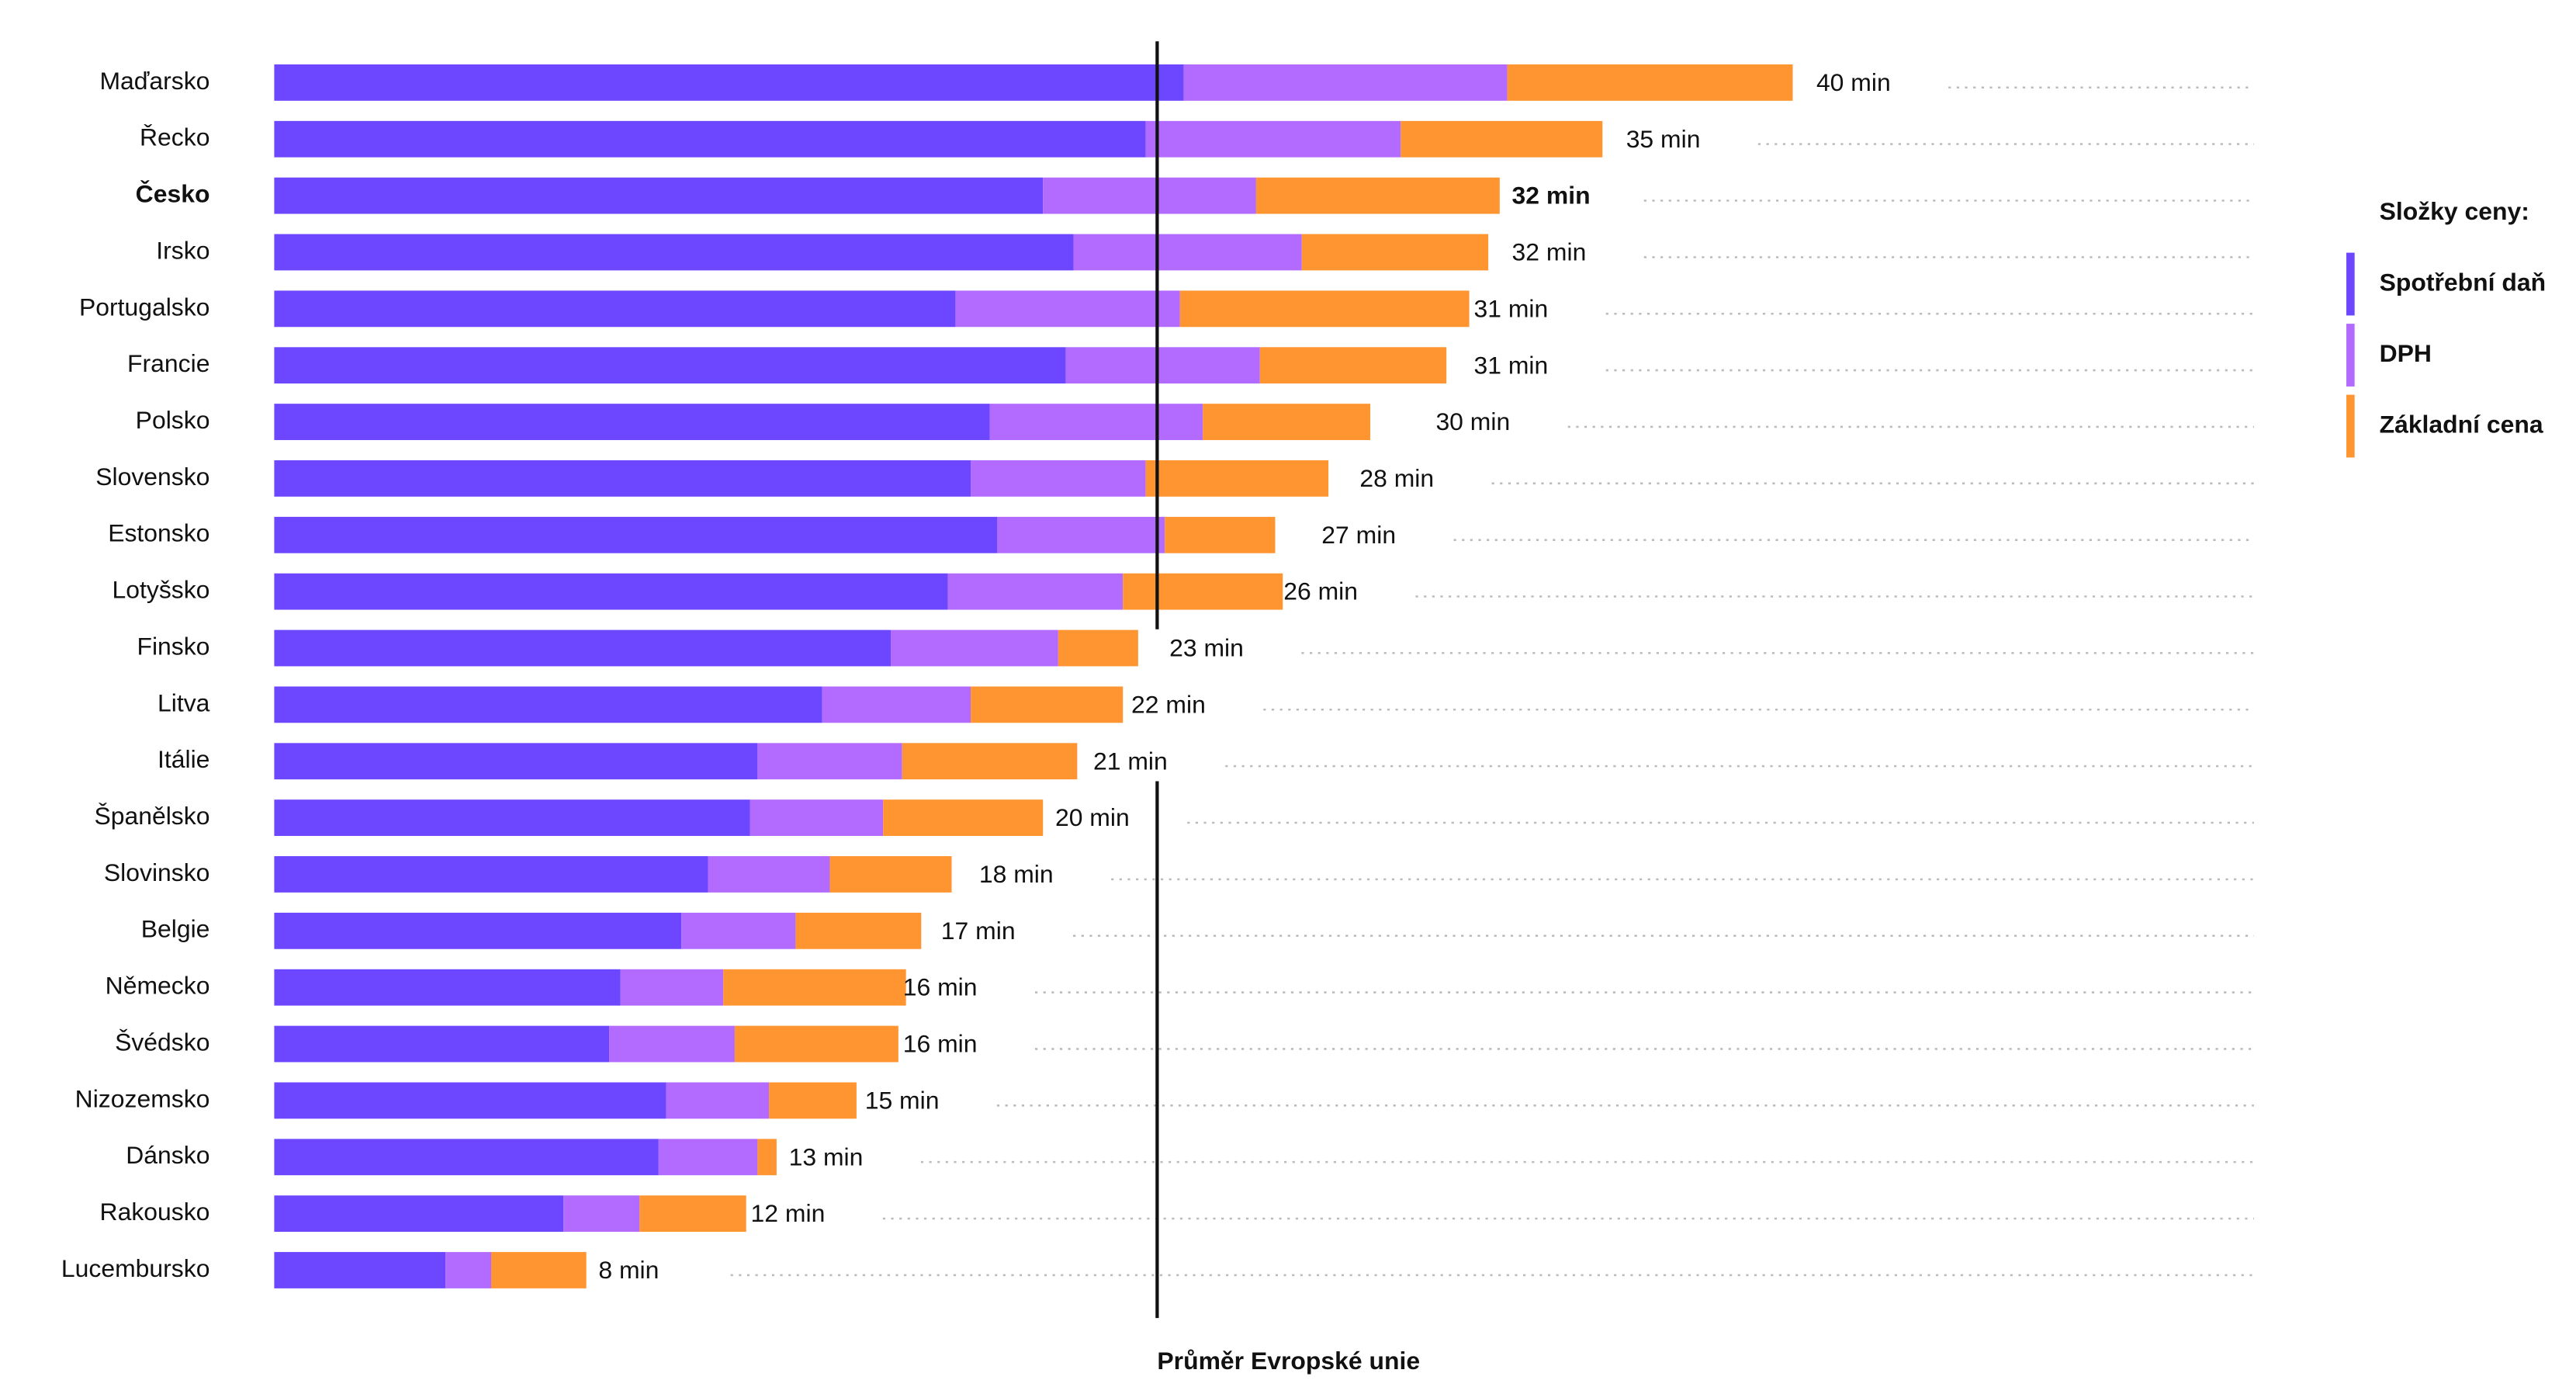 This screenshot has height=1394, width=2576. Describe the element at coordinates (182, 250) in the screenshot. I see `category-label: Irsko` at that location.